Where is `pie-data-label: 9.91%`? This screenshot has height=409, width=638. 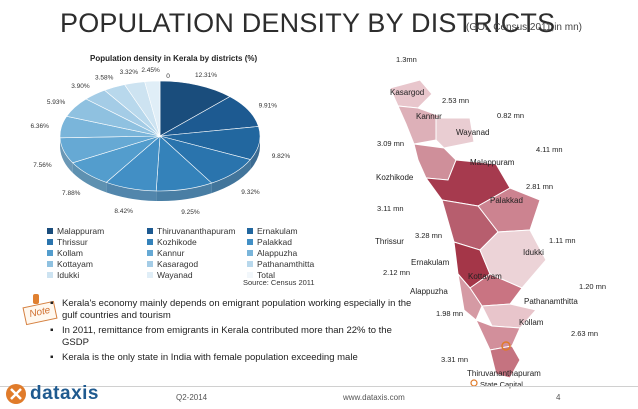
pie-data-label: 9.91% is located at coordinates (268, 106).